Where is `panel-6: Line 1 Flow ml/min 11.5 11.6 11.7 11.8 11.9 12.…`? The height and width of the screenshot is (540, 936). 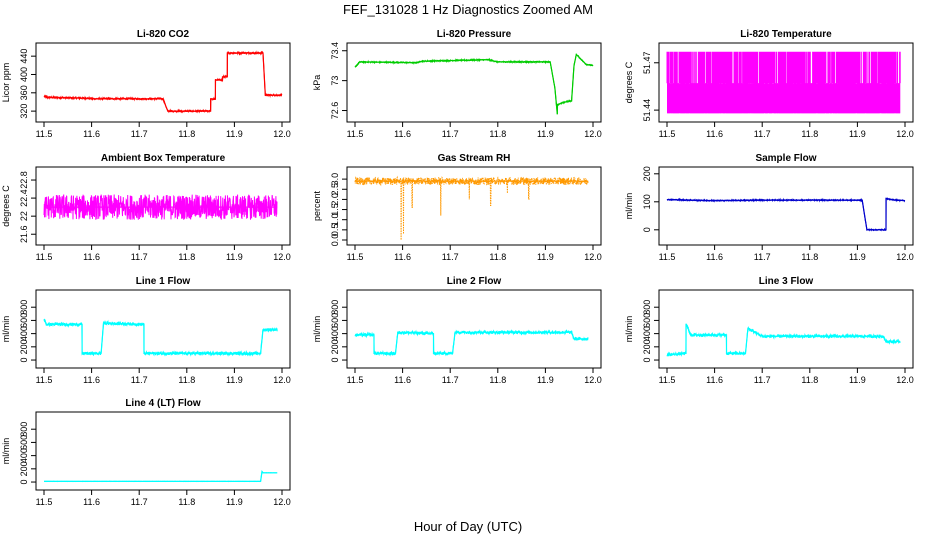 panel-6: Line 1 Flow ml/min 11.5 11.6 11.7 11.8 11.9 12.… is located at coordinates (146, 330).